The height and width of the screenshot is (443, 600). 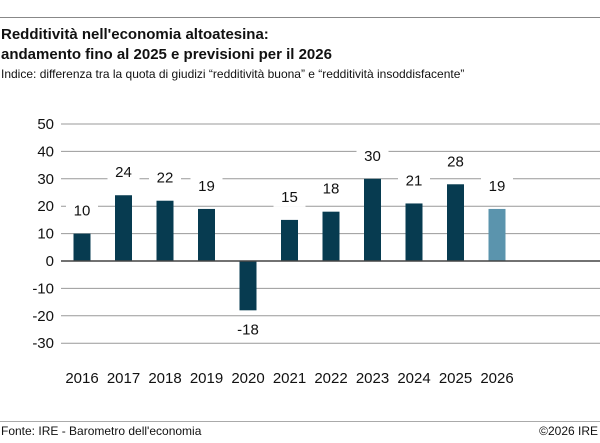 I want to click on x-tick-label: 2018, so click(x=164, y=378).